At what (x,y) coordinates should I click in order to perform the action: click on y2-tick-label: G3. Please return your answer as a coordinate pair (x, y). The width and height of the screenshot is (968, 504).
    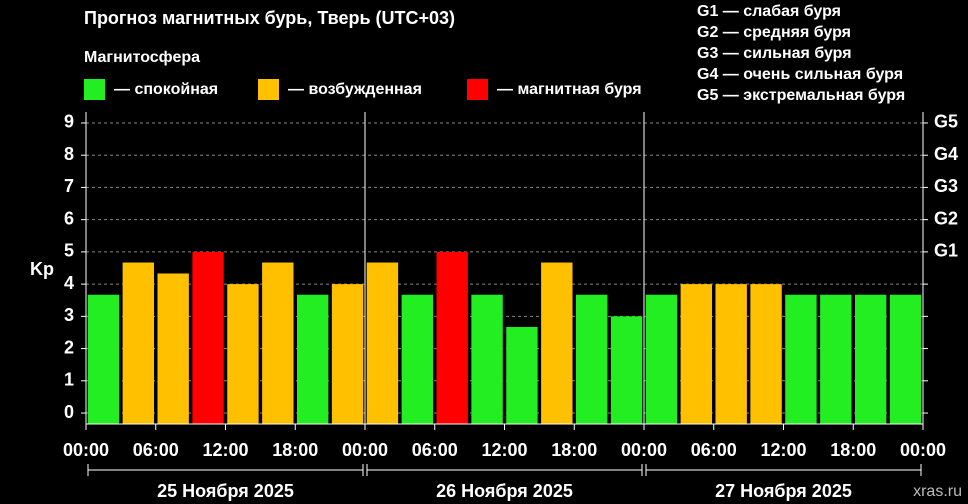
    Looking at the image, I should click on (946, 186).